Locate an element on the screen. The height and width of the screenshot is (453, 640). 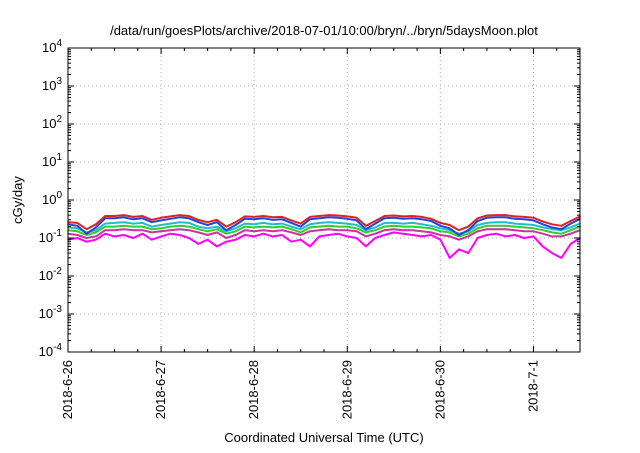
series-layer is located at coordinates (324, 236).